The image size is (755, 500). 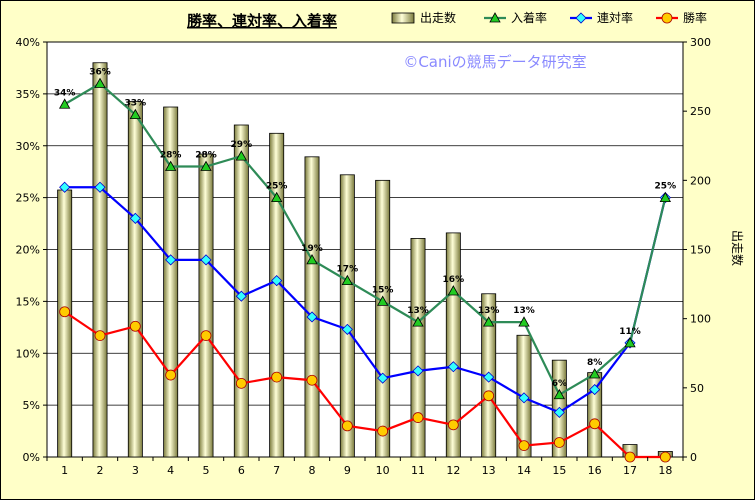 What do you see at coordinates (31, 405) in the screenshot?
I see `left-tick-label: 5%` at bounding box center [31, 405].